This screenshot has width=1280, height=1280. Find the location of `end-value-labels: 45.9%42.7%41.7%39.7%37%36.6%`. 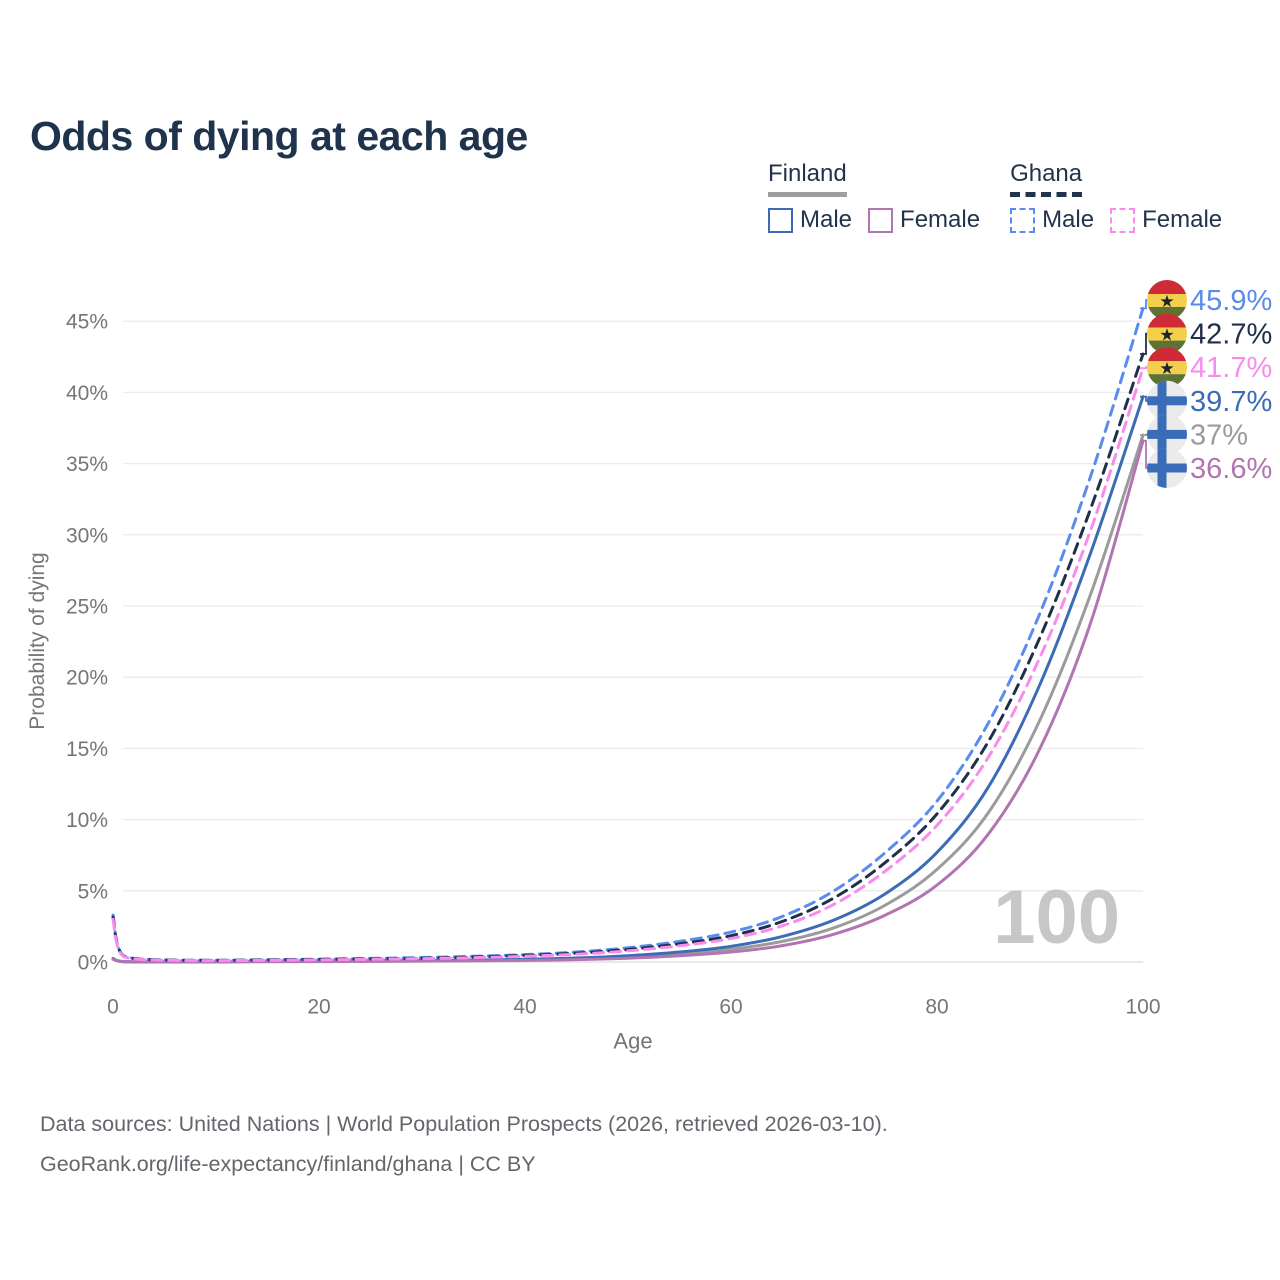

end-value-labels: 45.9%42.7%41.7%39.7%37%36.6% is located at coordinates (1231, 385).